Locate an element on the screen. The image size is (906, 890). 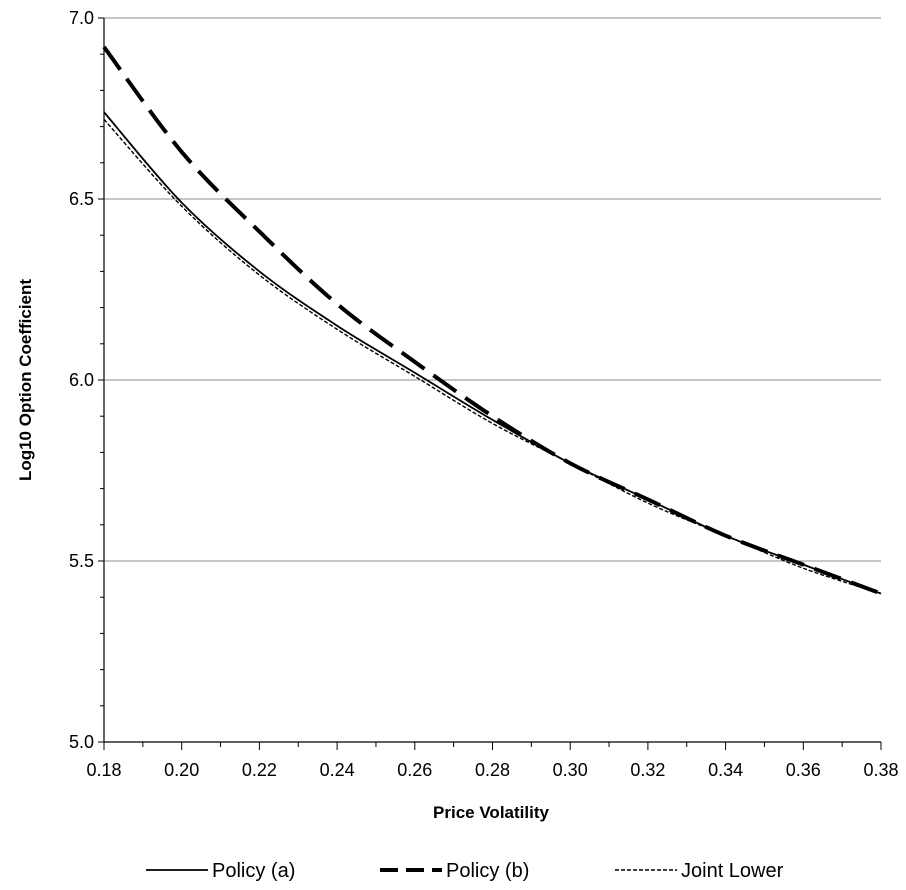
y-axis-ticks: 5.0 5.5 6.0 6.5 7.0 is located at coordinates (86, 380).